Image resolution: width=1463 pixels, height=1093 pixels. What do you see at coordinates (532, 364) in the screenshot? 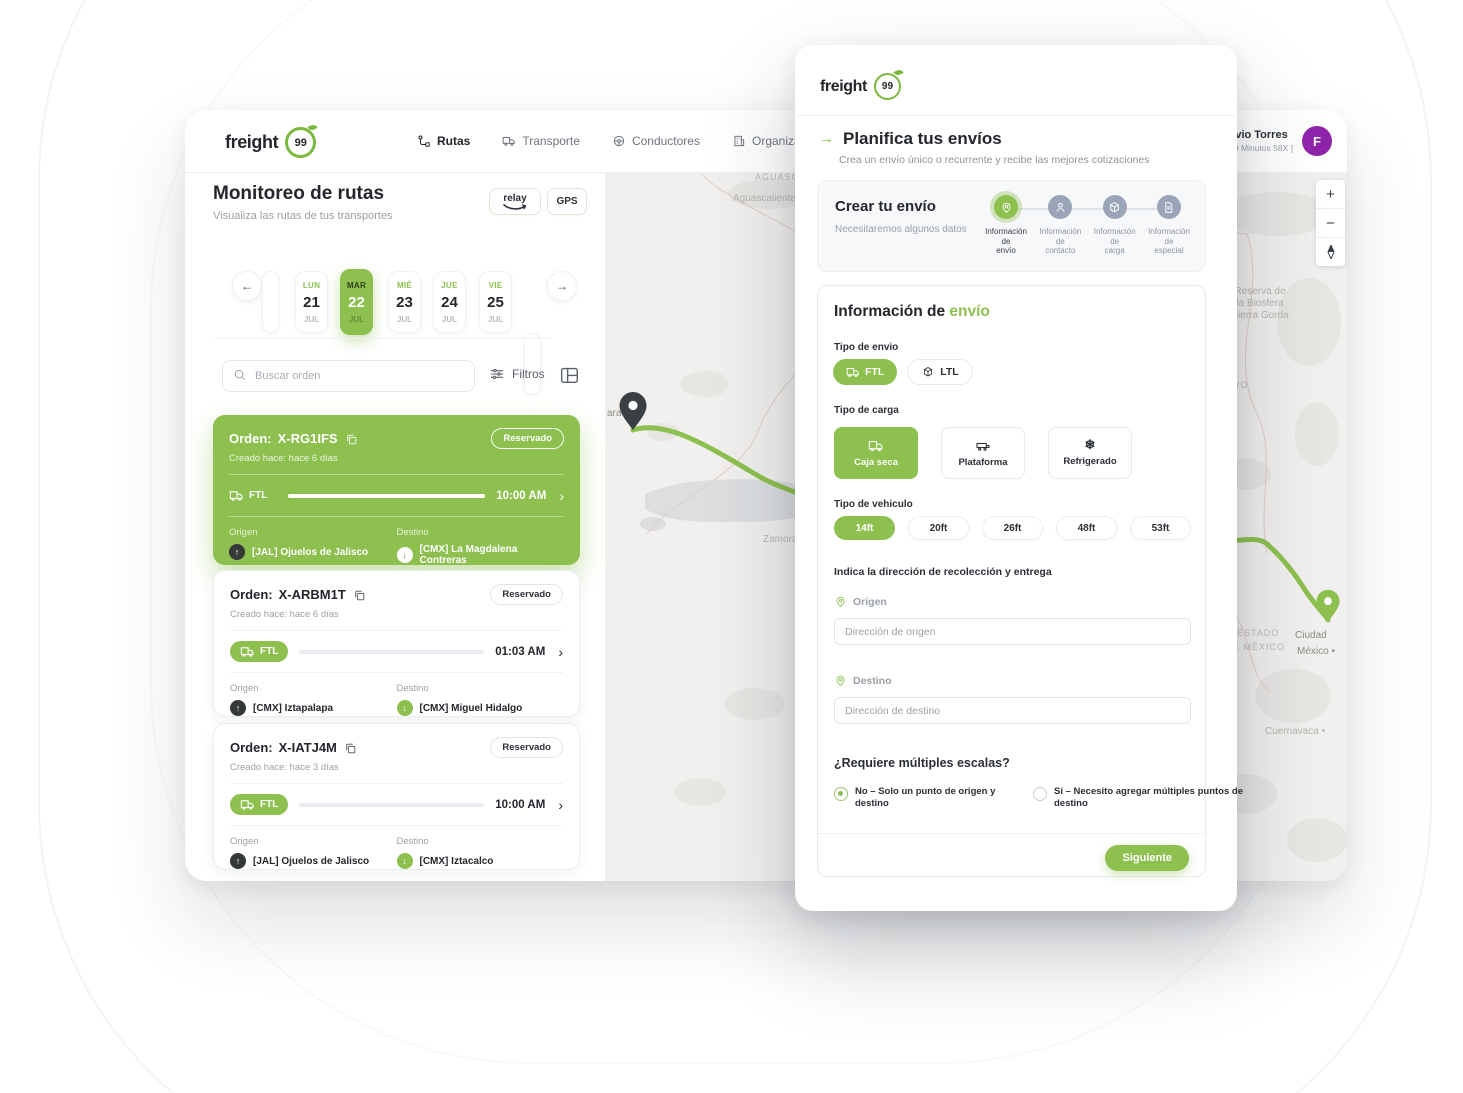
I see `date-cell-partial-right: S 2` at bounding box center [532, 364].